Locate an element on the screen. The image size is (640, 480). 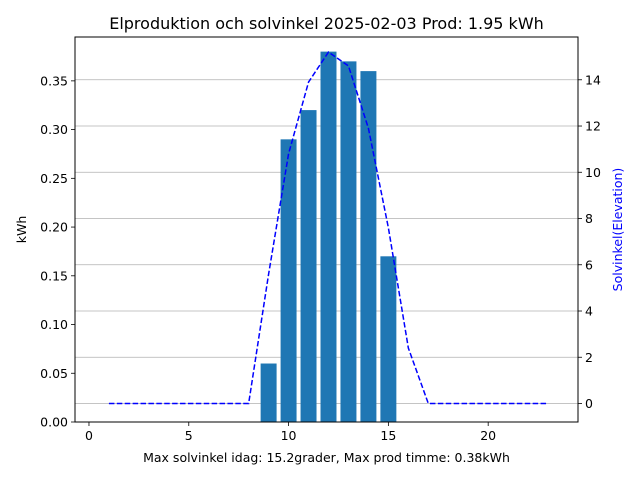
y2-tick-label: 14 is located at coordinates (593, 79).